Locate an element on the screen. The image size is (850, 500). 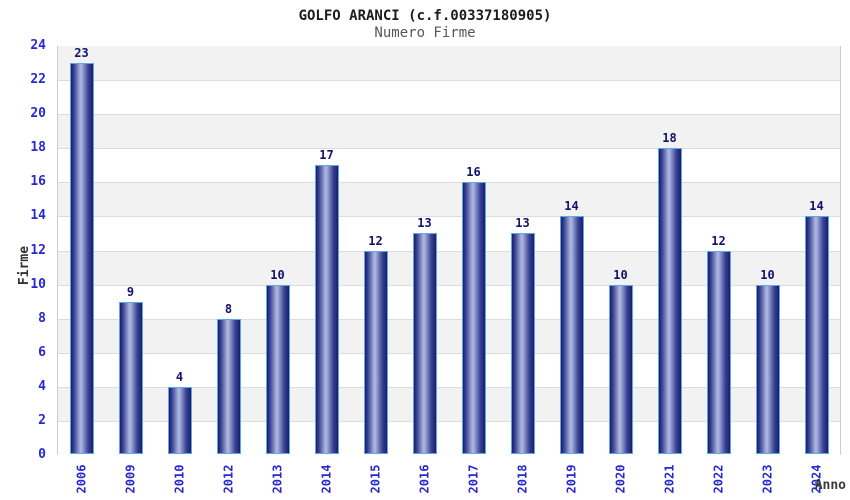
x-tick-label: 2015 is located at coordinates (375, 479).